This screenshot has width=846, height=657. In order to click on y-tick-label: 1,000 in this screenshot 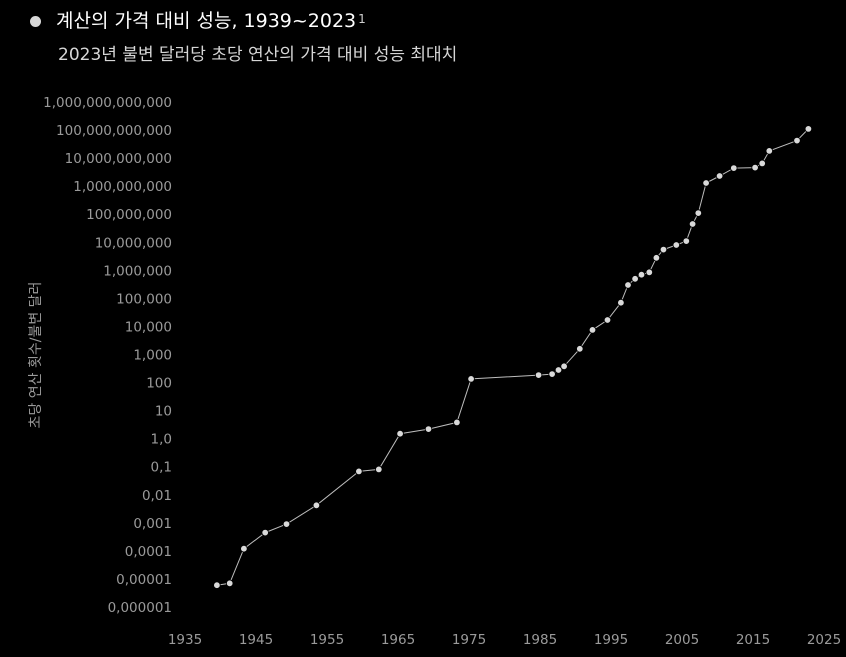, I will do `click(152, 356)`.